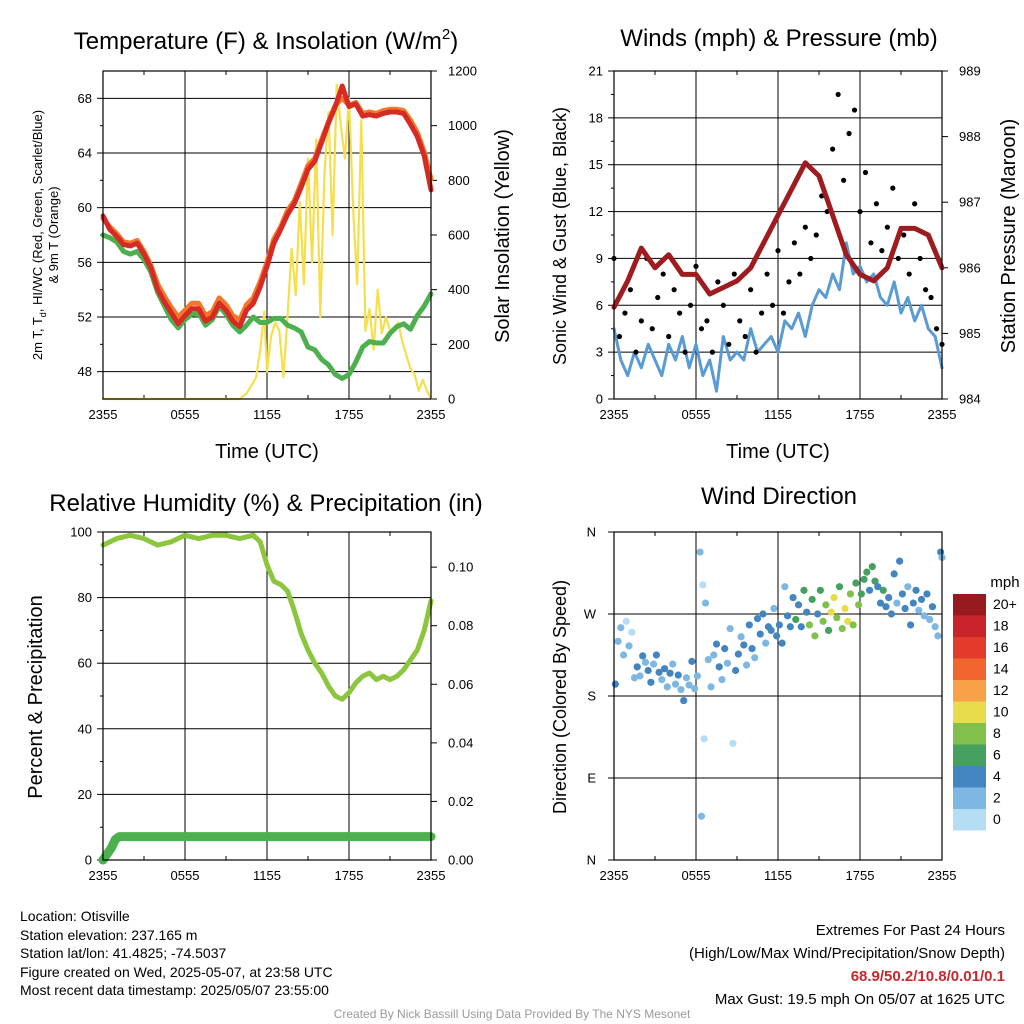 This screenshot has width=1024, height=1024. I want to click on precipitation-line, so click(267, 848).